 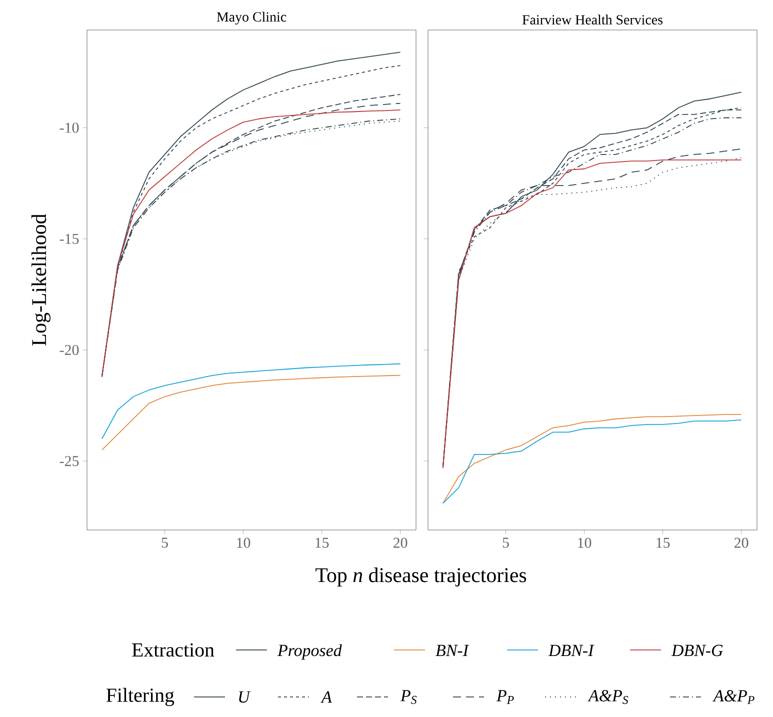 What do you see at coordinates (505, 697) in the screenshot?
I see `text: P$_{P}$` at bounding box center [505, 697].